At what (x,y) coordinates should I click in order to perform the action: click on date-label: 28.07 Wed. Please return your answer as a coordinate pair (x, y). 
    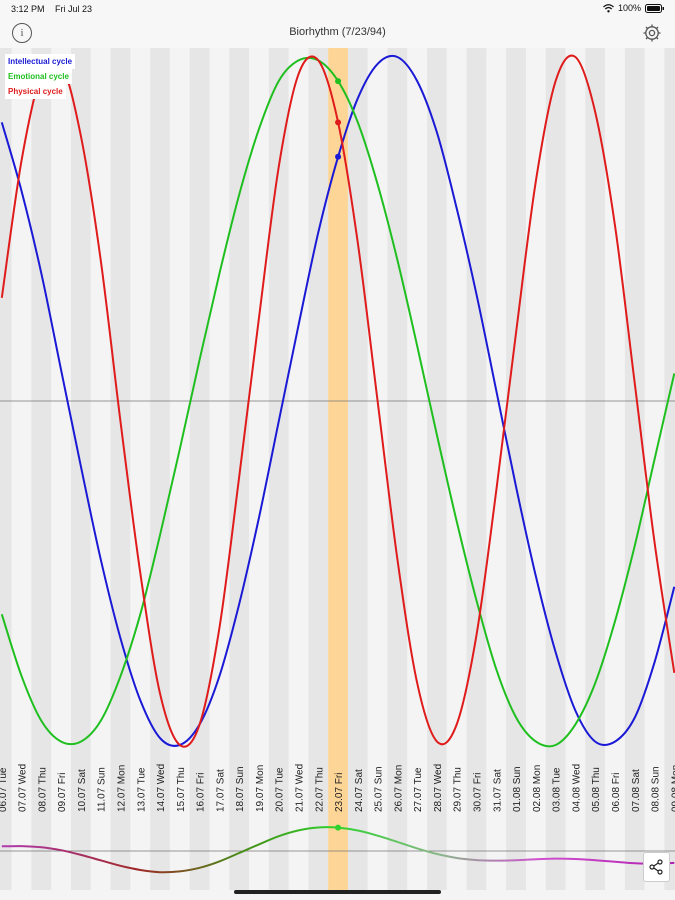
    Looking at the image, I should click on (438, 788).